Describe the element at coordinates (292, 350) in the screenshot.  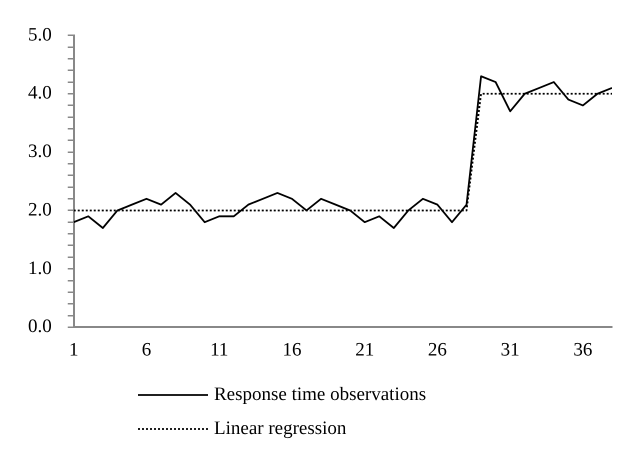
I see `x-tick-label: 16` at that location.